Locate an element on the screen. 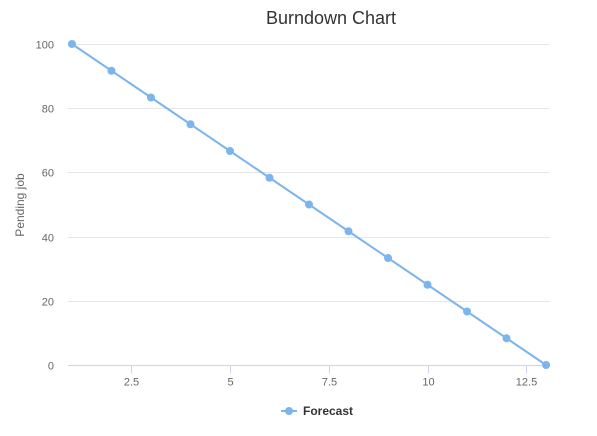  chart-title: Burndown Chart is located at coordinates (331, 18).